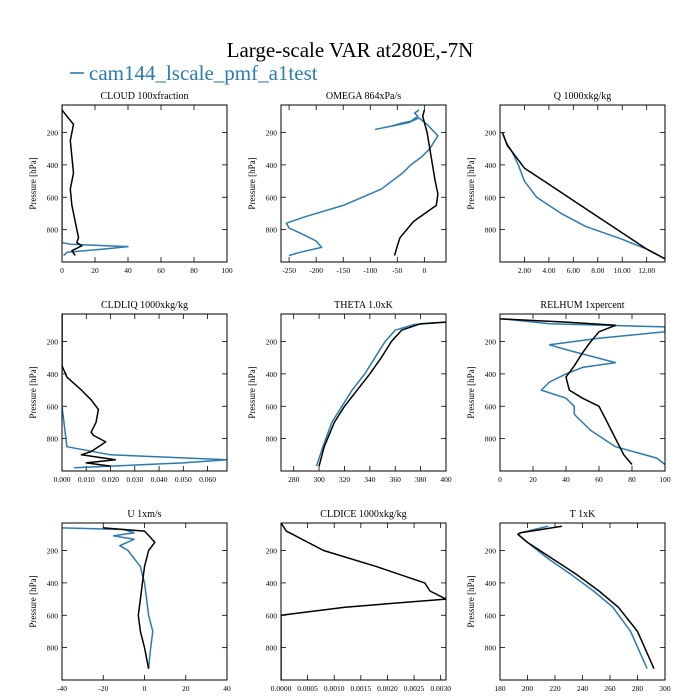  What do you see at coordinates (86, 479) in the screenshot?
I see `x-tick-label: 0.010` at bounding box center [86, 479].